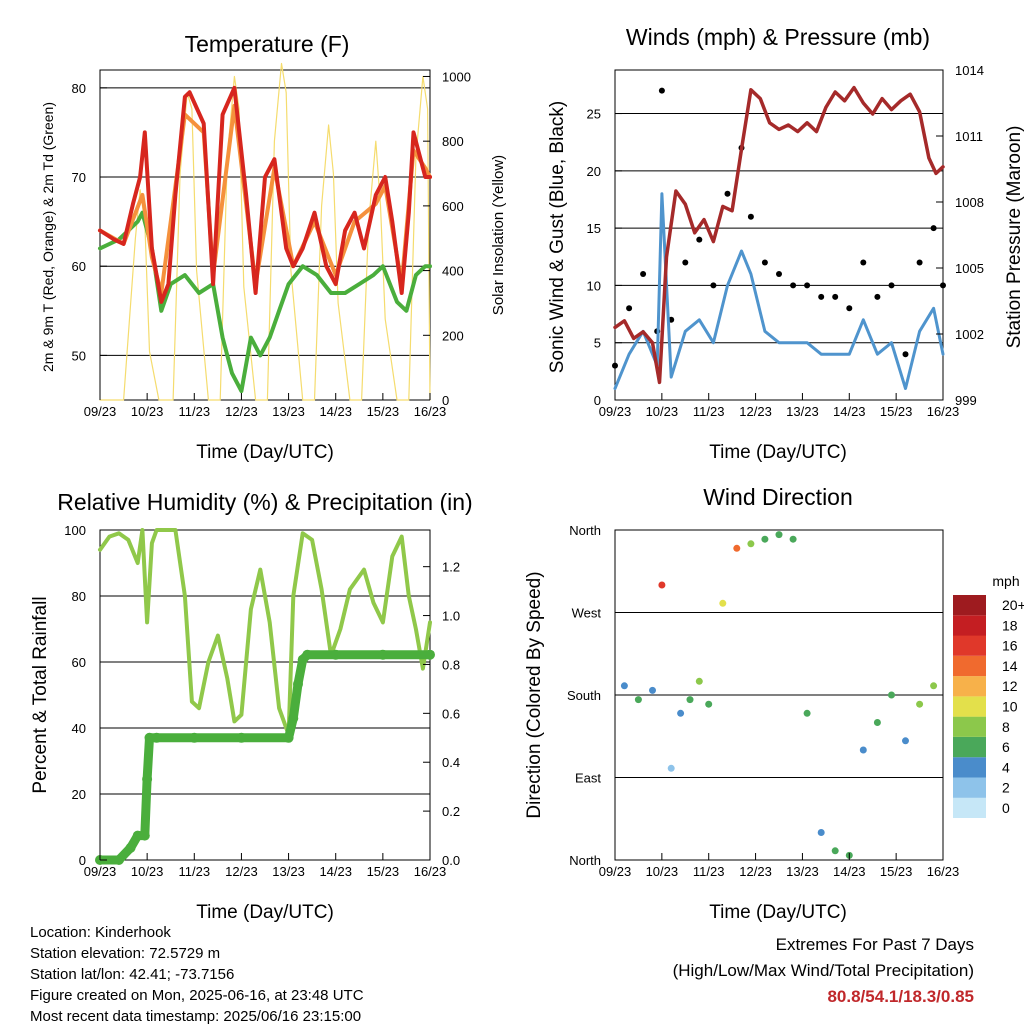 This screenshot has width=1024, height=1027. I want to click on humidity-y-ticks-left: 0 20 40 60 80 100, so click(85, 695).